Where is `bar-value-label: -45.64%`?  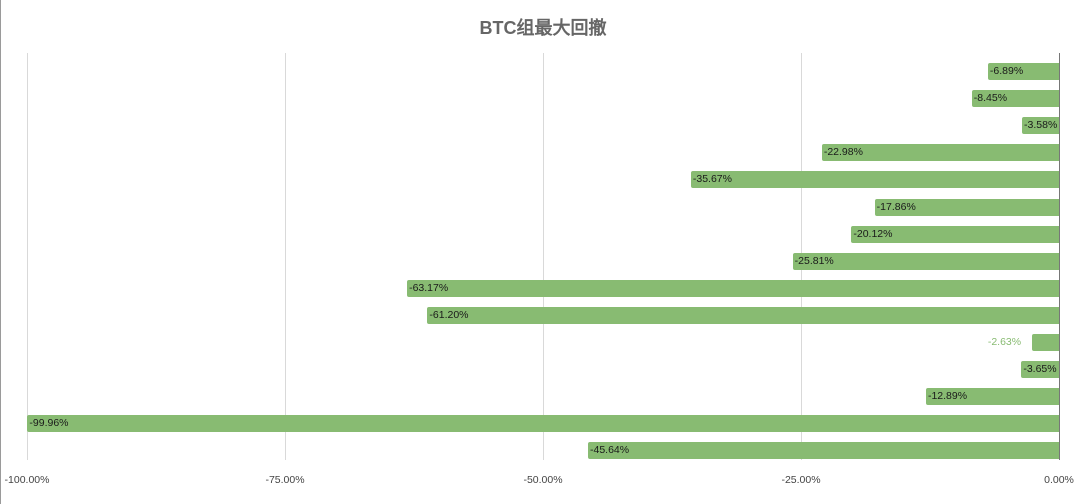
bar-value-label: -45.64% is located at coordinates (609, 450).